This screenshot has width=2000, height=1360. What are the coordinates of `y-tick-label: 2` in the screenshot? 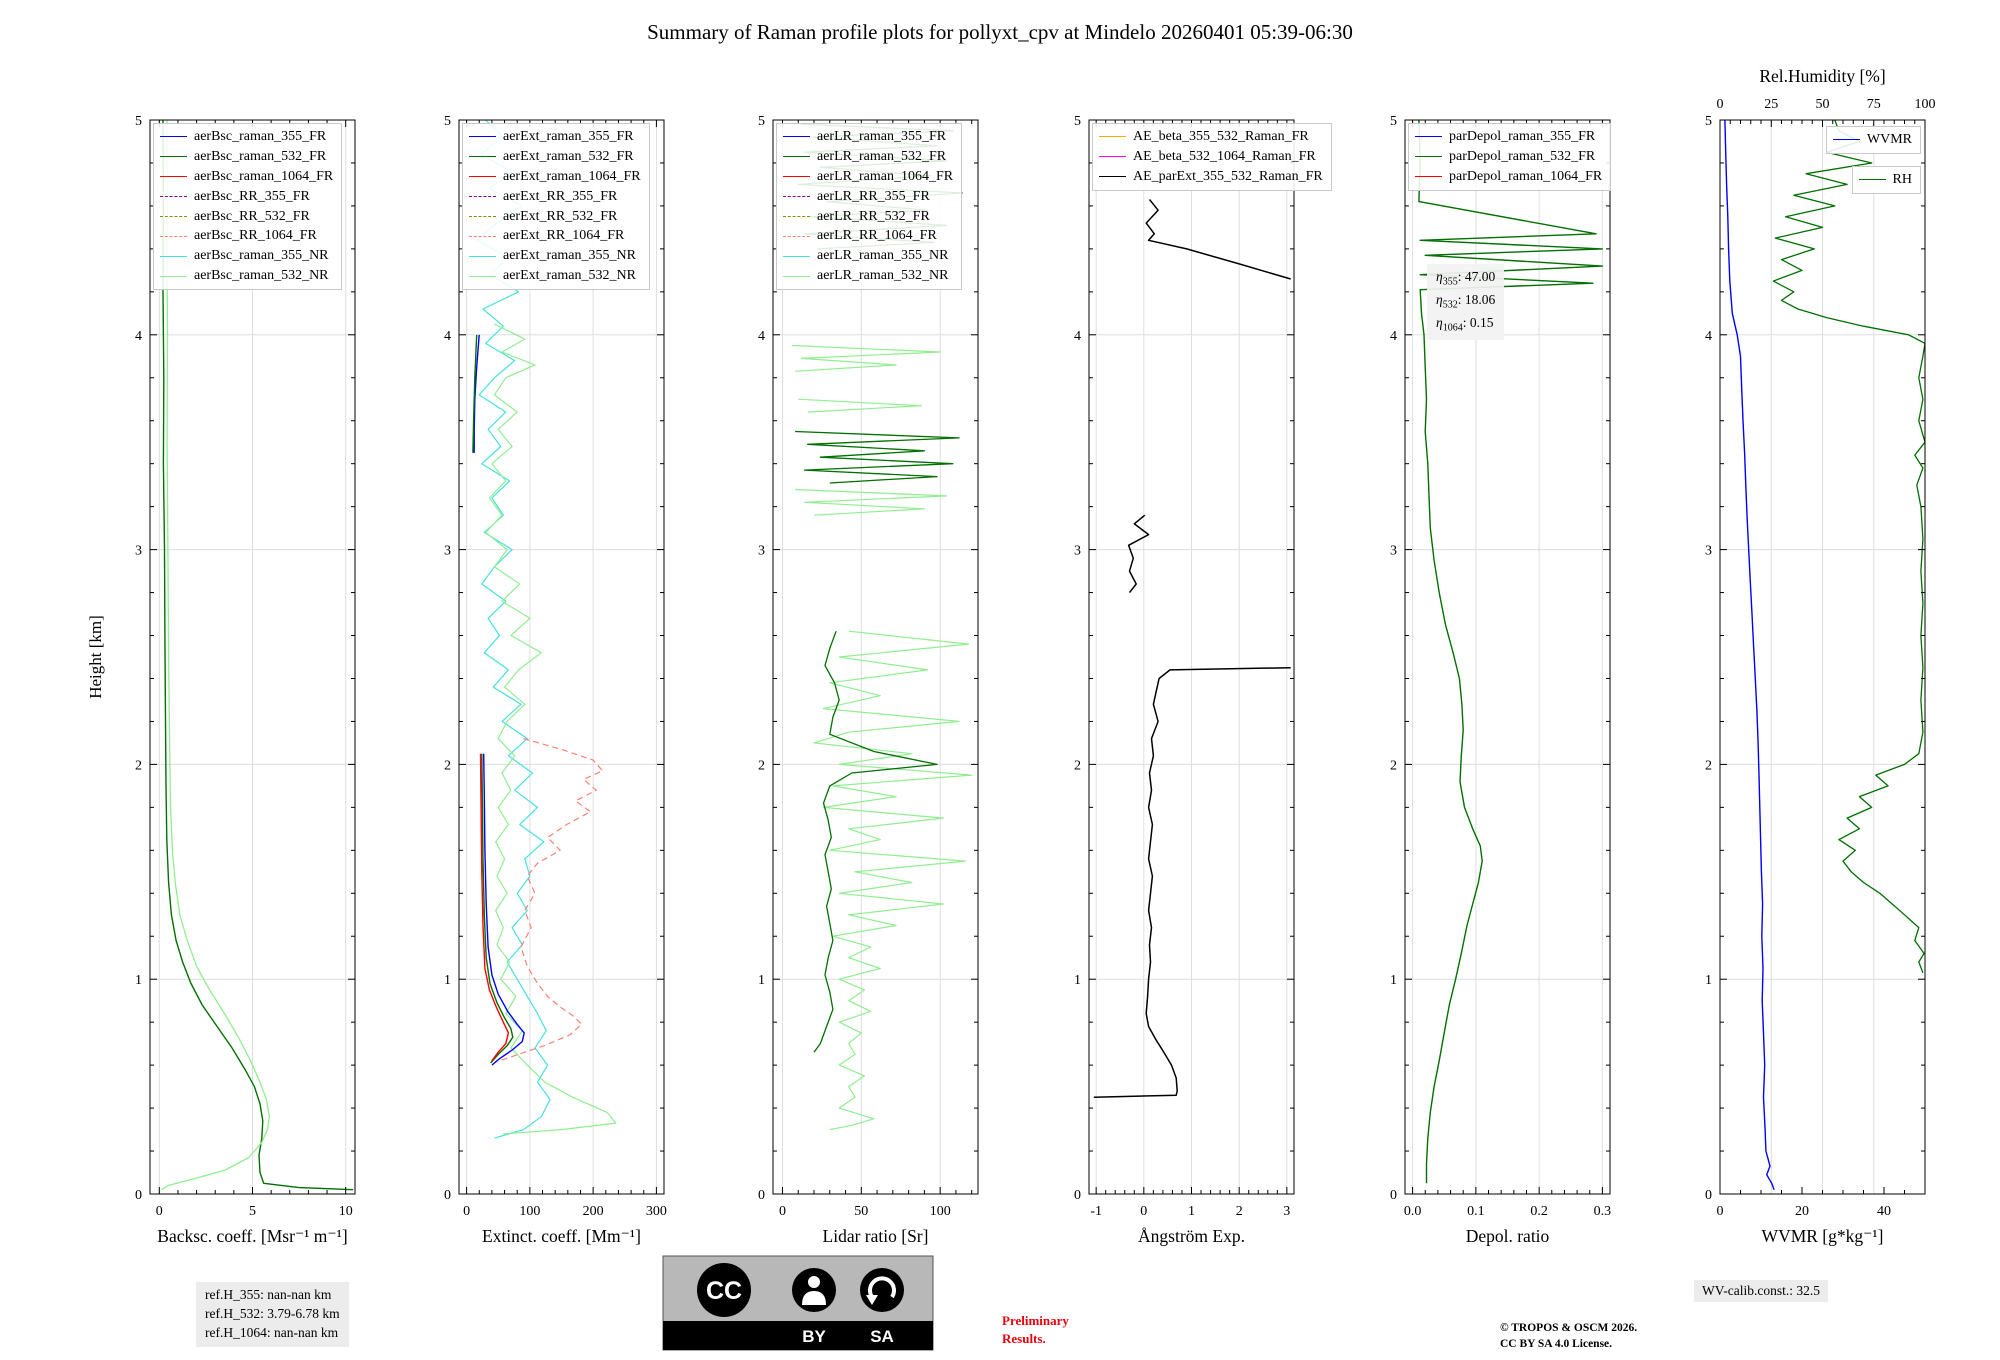 It's located at (1077, 765).